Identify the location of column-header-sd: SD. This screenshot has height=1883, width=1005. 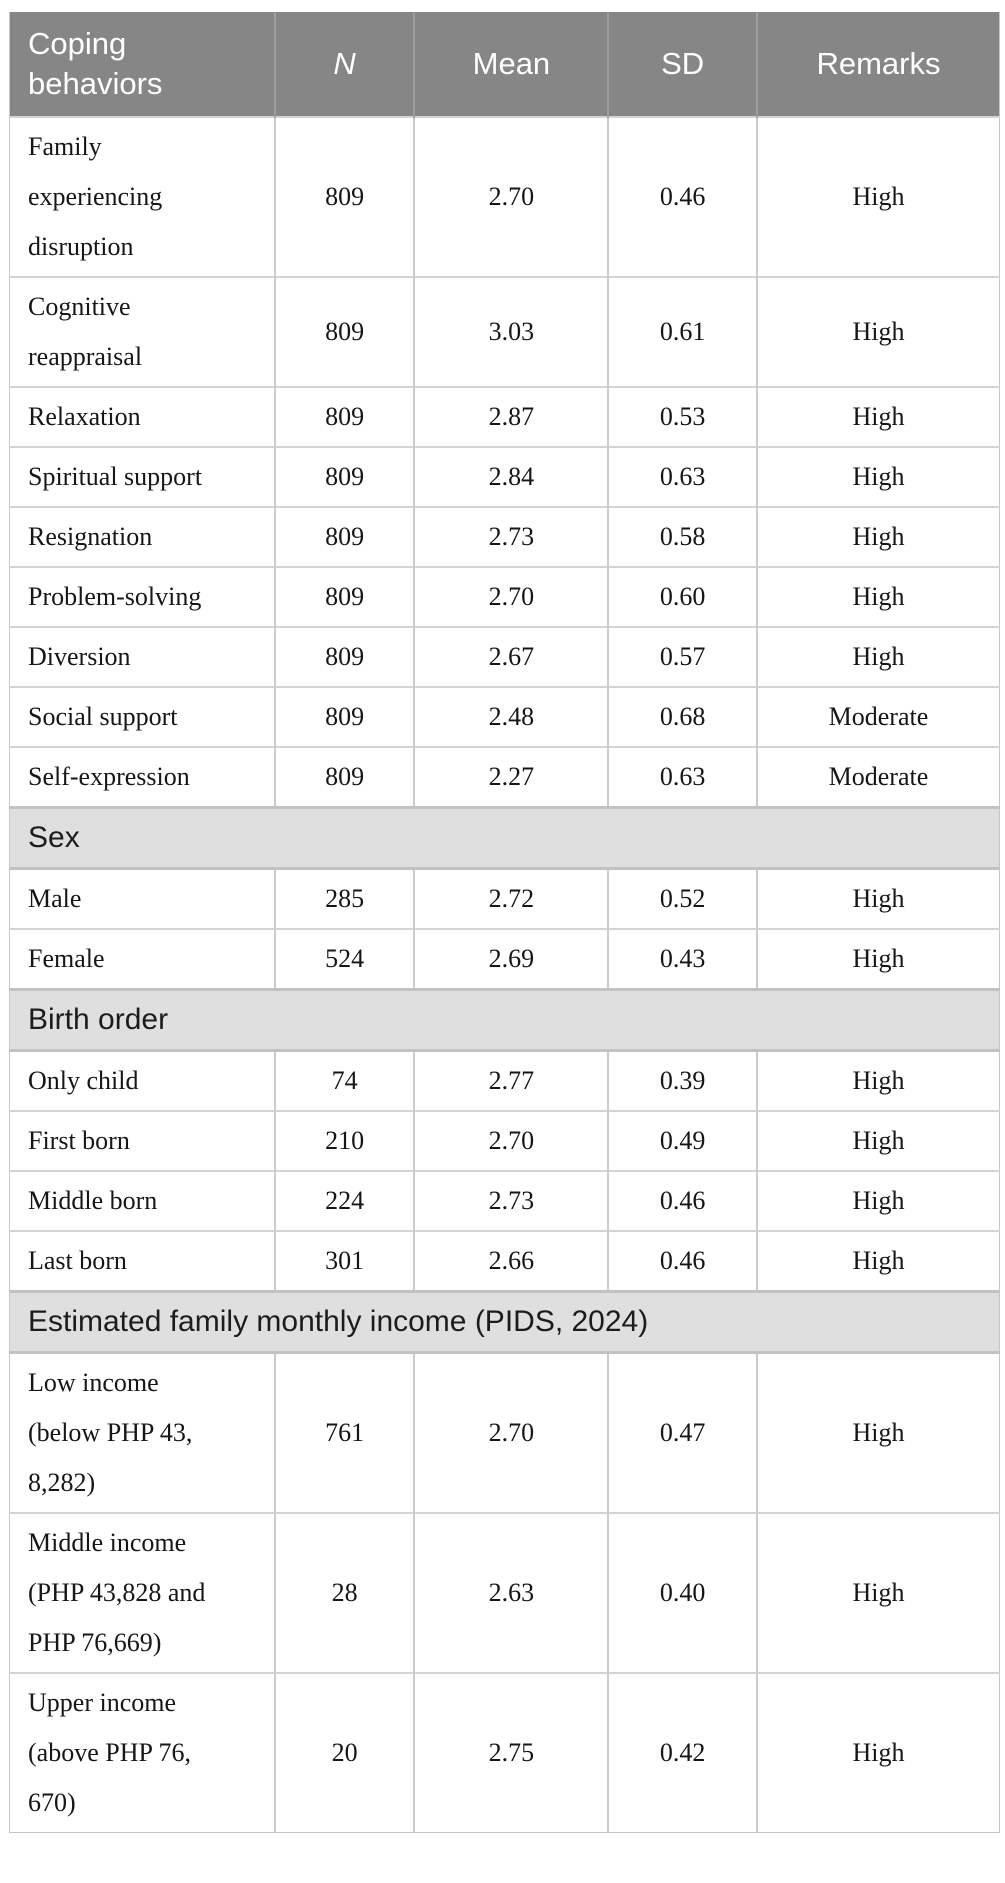
(682, 64).